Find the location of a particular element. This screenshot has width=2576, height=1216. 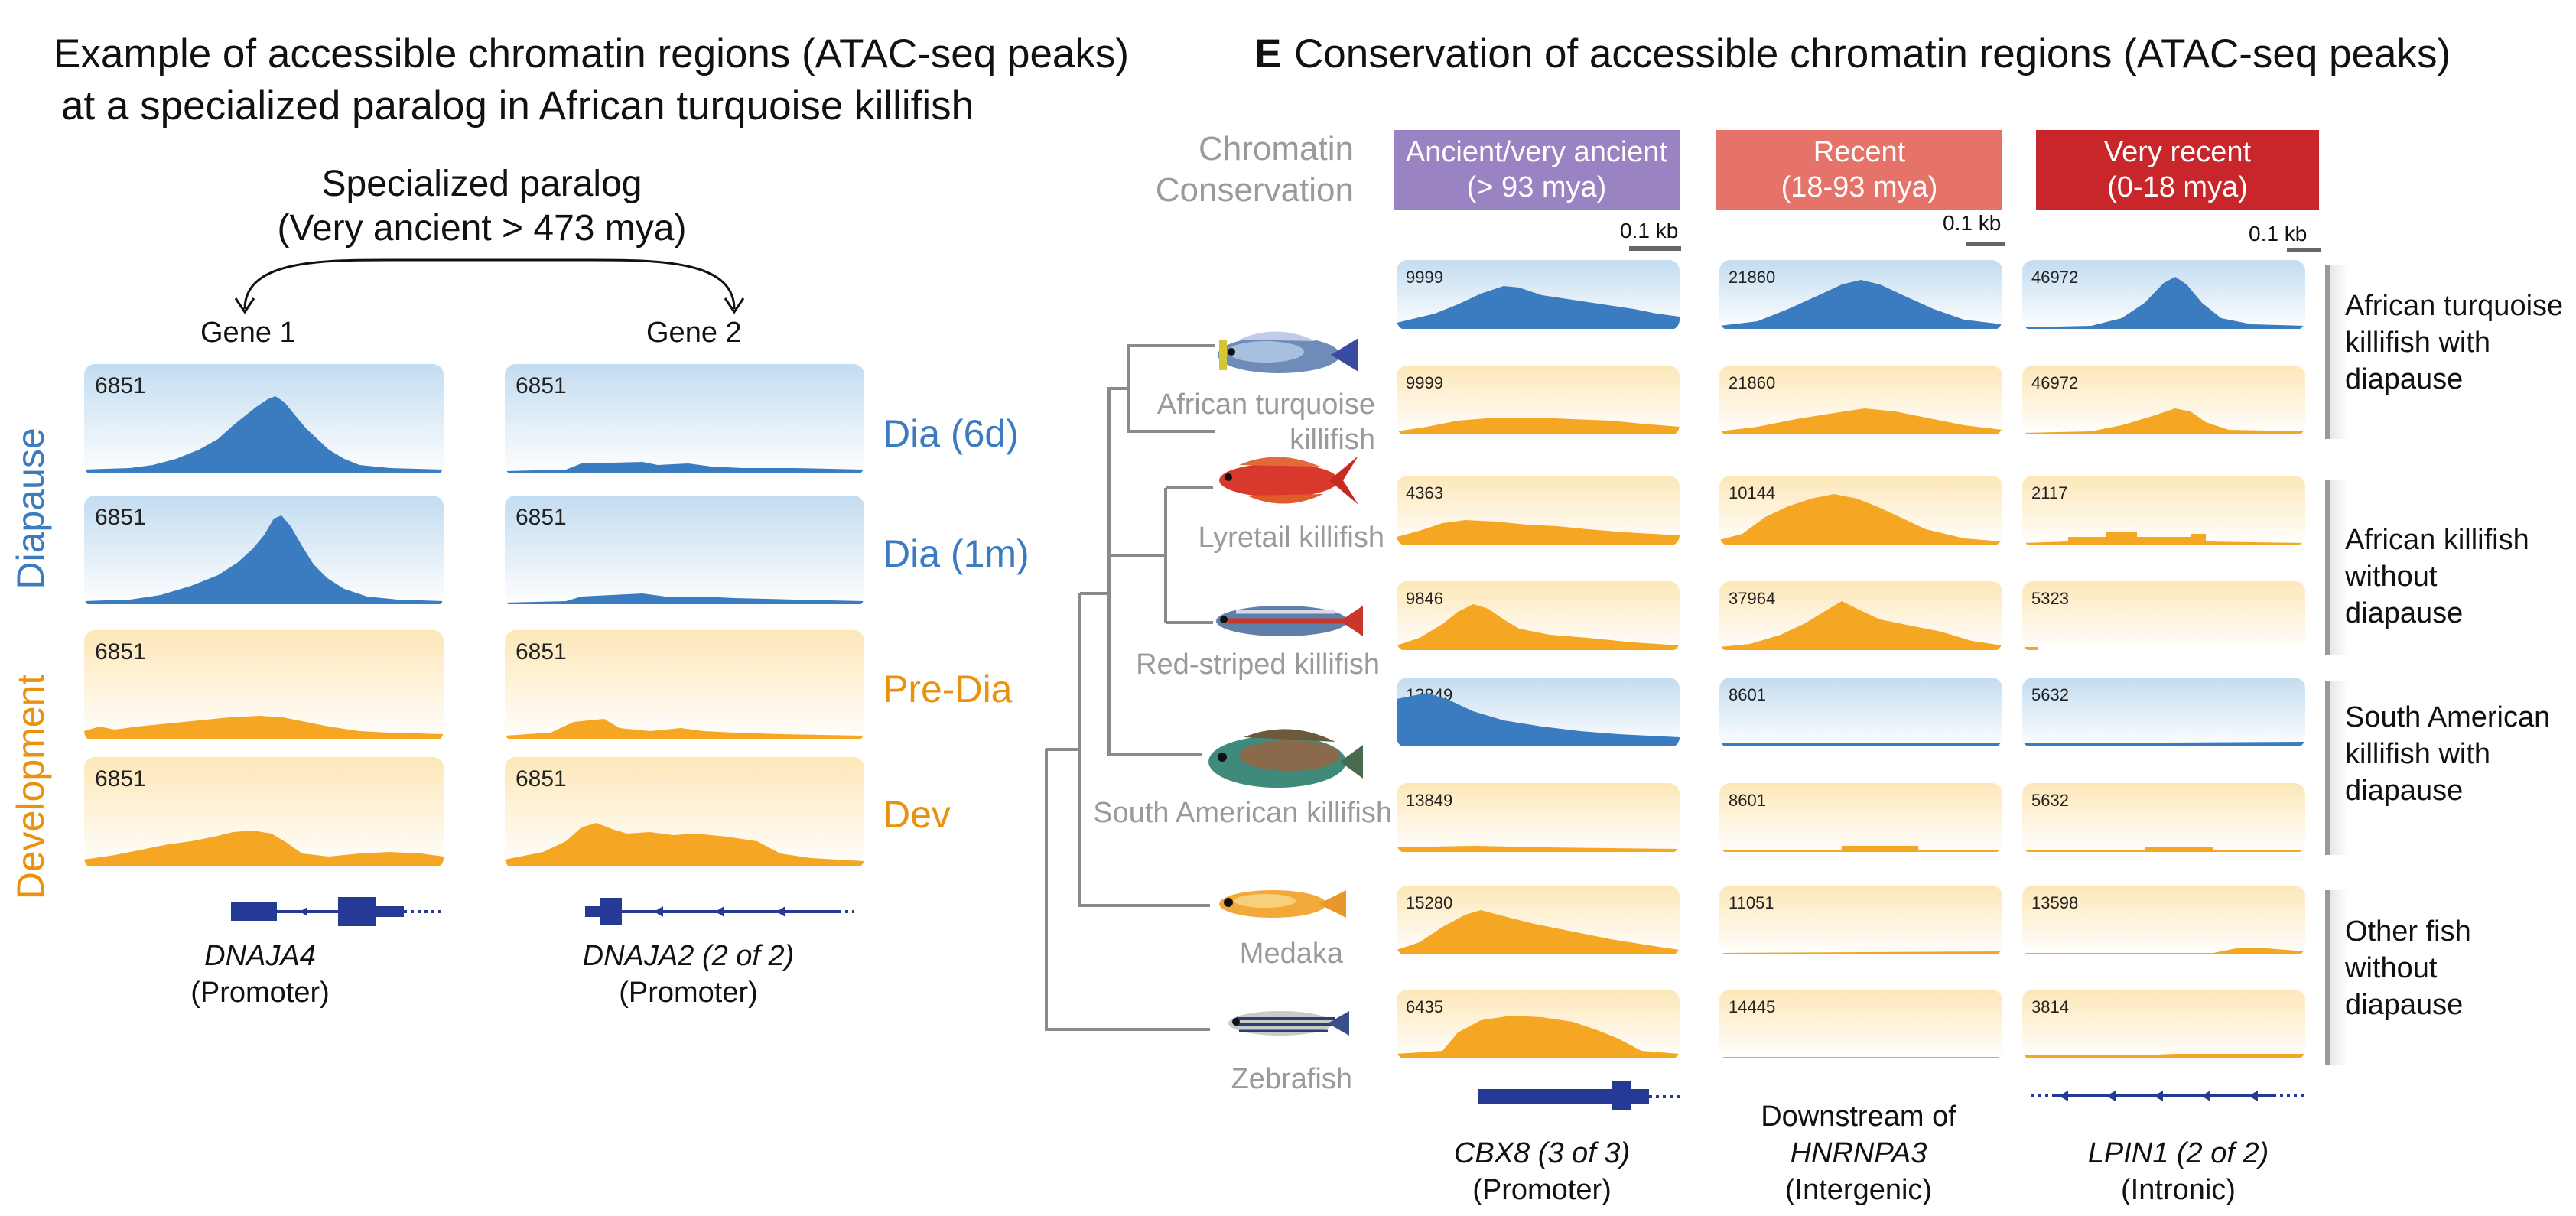

gene-label-cbx8: CBX8 (3 of 3) (Promoter) is located at coordinates (1542, 1171).